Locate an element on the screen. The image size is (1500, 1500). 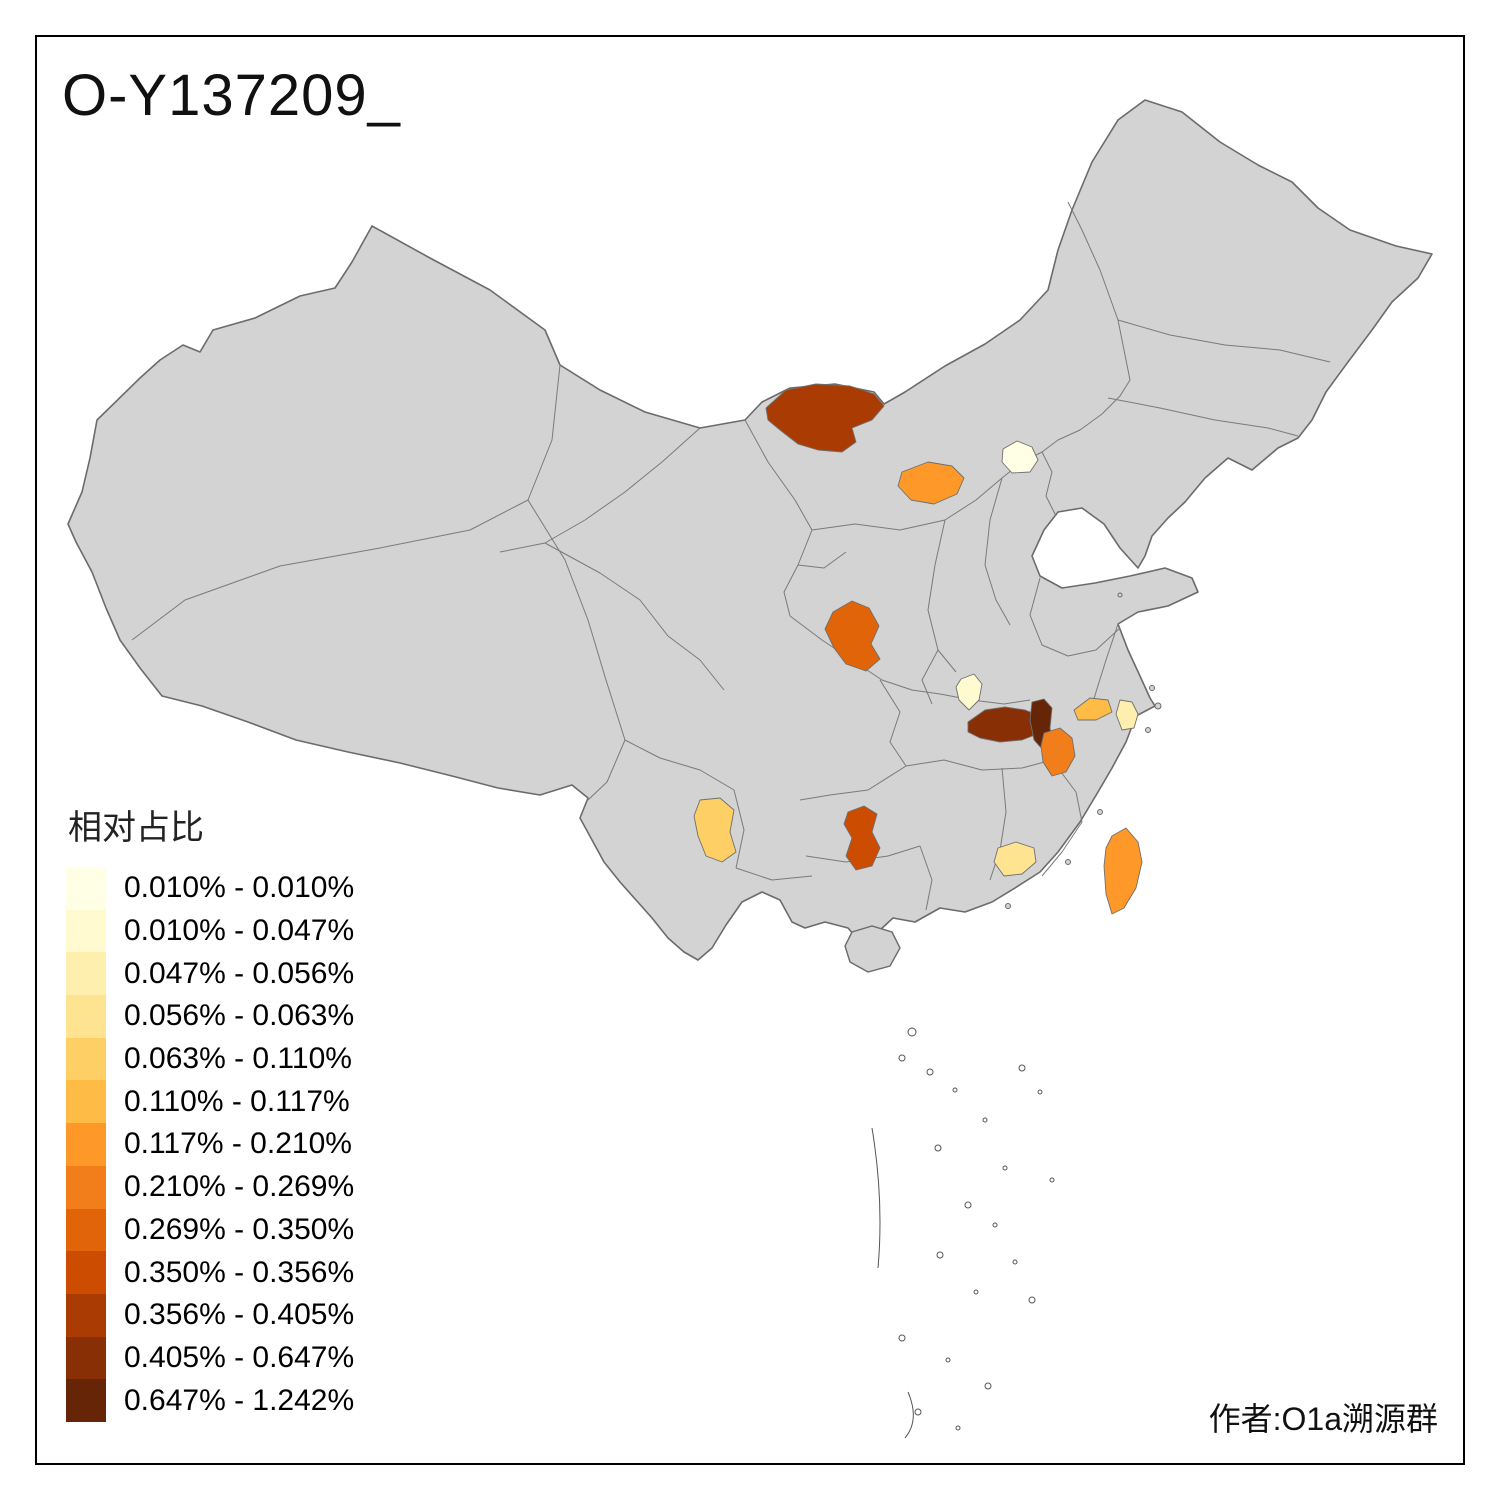
legend-label: 0.117% - 0.210% is located at coordinates (238, 1144).